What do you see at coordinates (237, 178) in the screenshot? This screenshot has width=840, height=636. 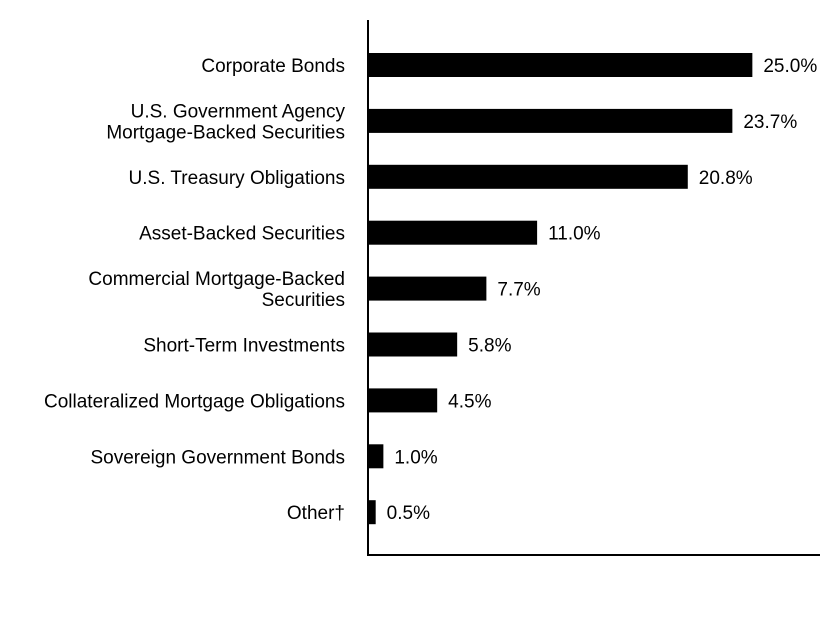 I see `category-label: U.S. Treasury Obligations` at bounding box center [237, 178].